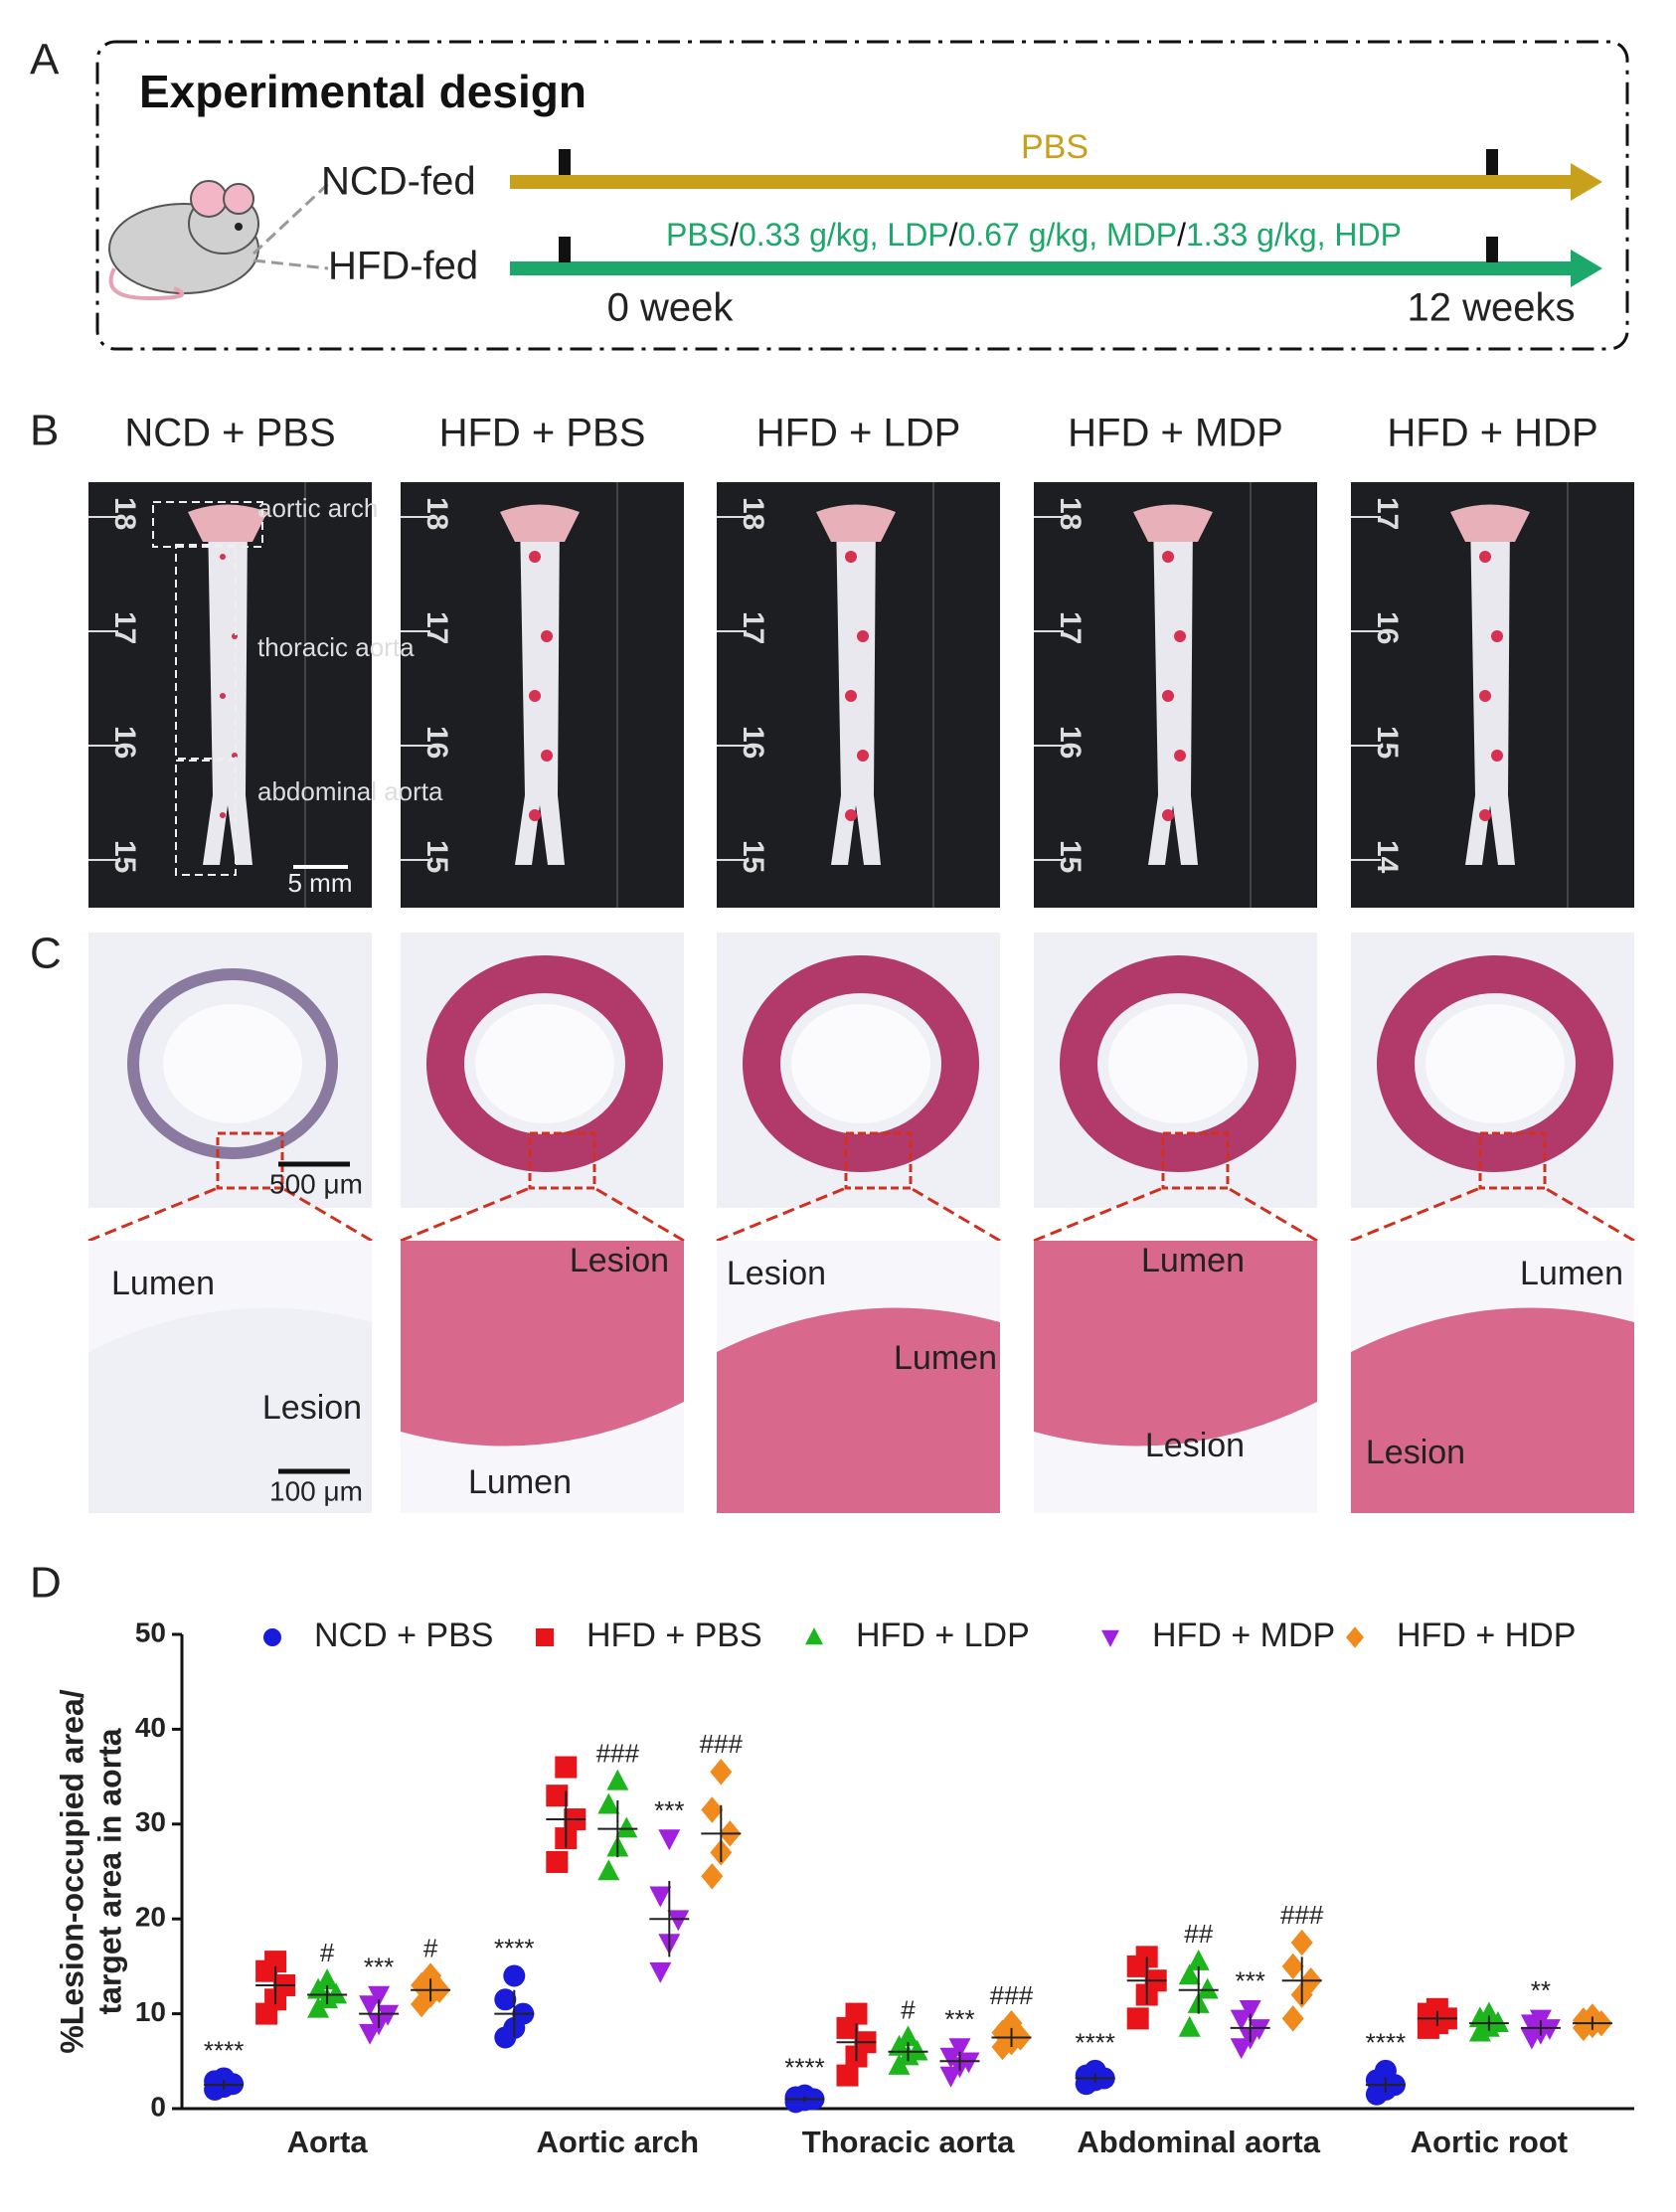 This screenshot has width=1676, height=2212. I want to click on y-tick-label: 10, so click(150, 2011).